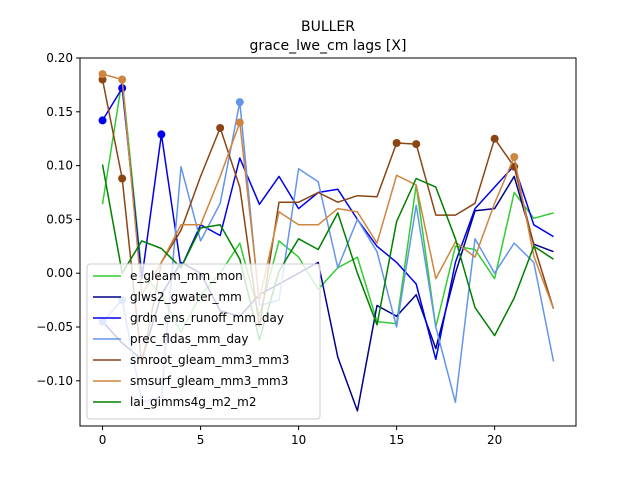 This screenshot has height=480, width=640. Describe the element at coordinates (186, 276) in the screenshot. I see `legend-label: e_gleam_mm_mon` at that location.